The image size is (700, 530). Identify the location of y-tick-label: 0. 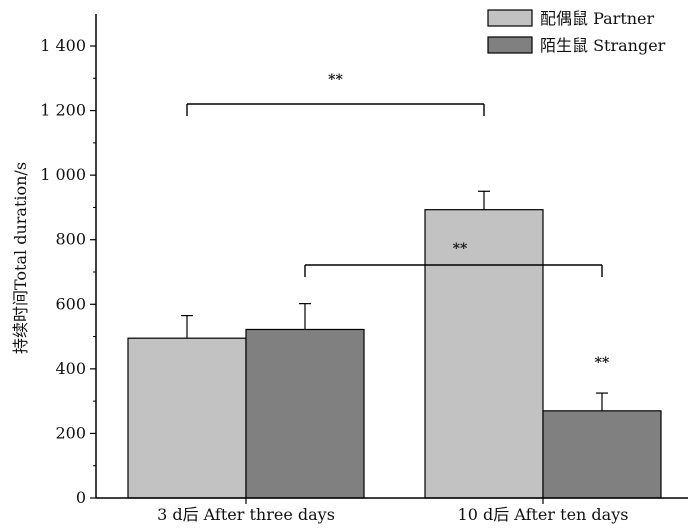
(81, 497).